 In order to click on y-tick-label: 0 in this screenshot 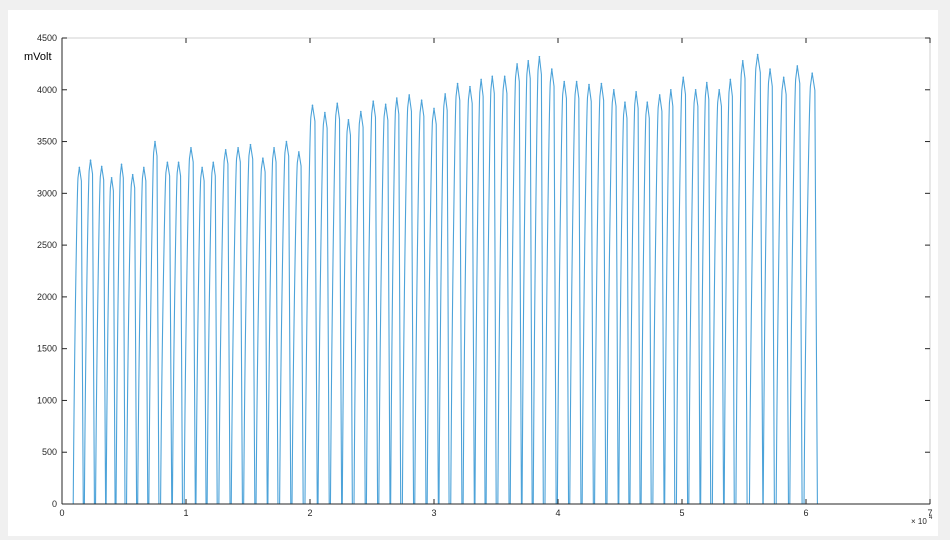, I will do `click(54, 504)`.